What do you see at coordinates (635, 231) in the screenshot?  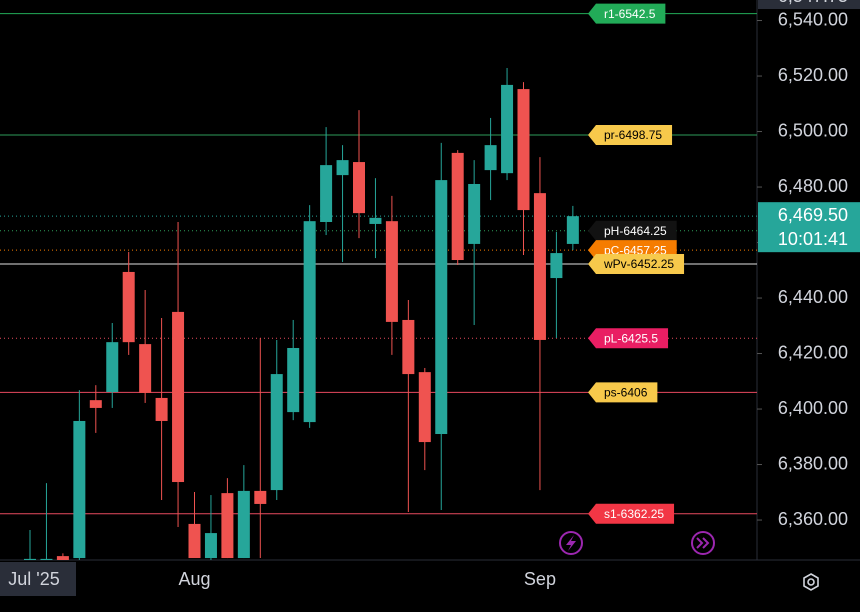 I see `level-label: pH-6464.25` at bounding box center [635, 231].